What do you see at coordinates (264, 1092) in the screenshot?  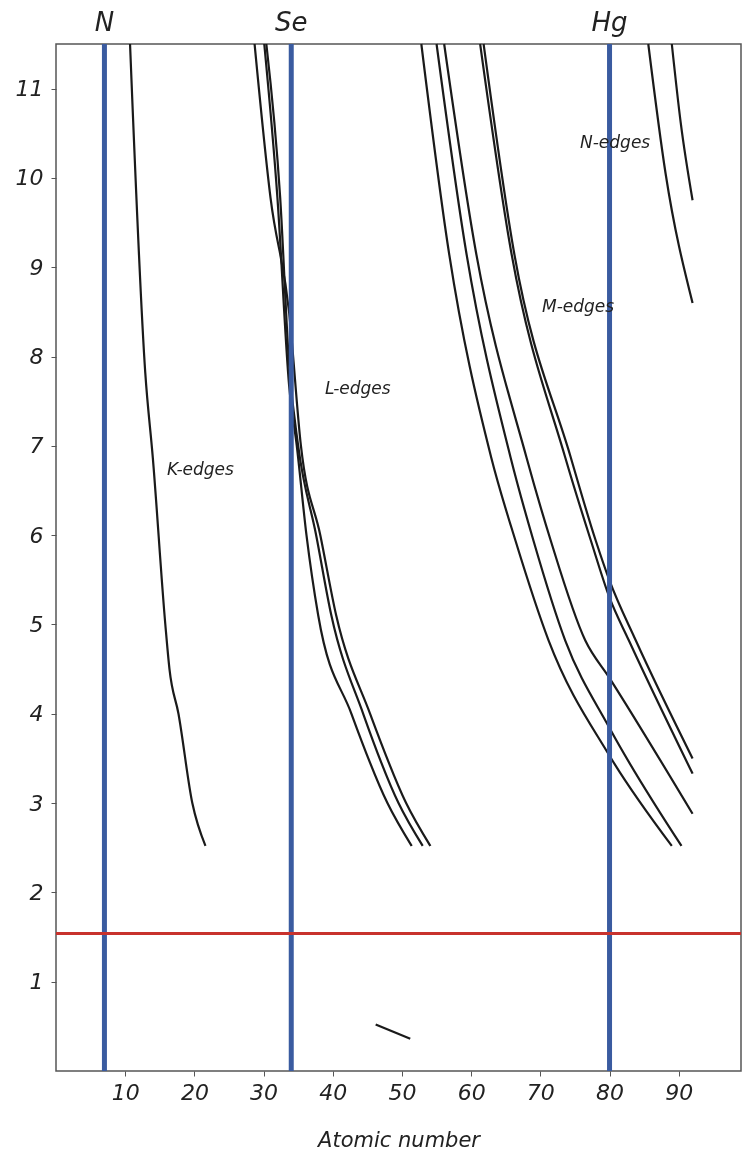 I see `x-tick-label: 30` at bounding box center [264, 1092].